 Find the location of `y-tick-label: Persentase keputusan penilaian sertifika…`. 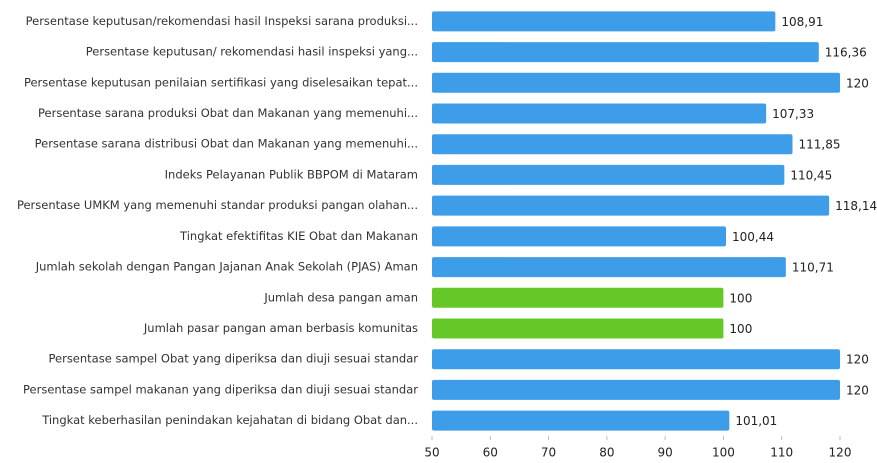

y-tick-label: Persentase keputusan penilaian sertifika… is located at coordinates (221, 82).